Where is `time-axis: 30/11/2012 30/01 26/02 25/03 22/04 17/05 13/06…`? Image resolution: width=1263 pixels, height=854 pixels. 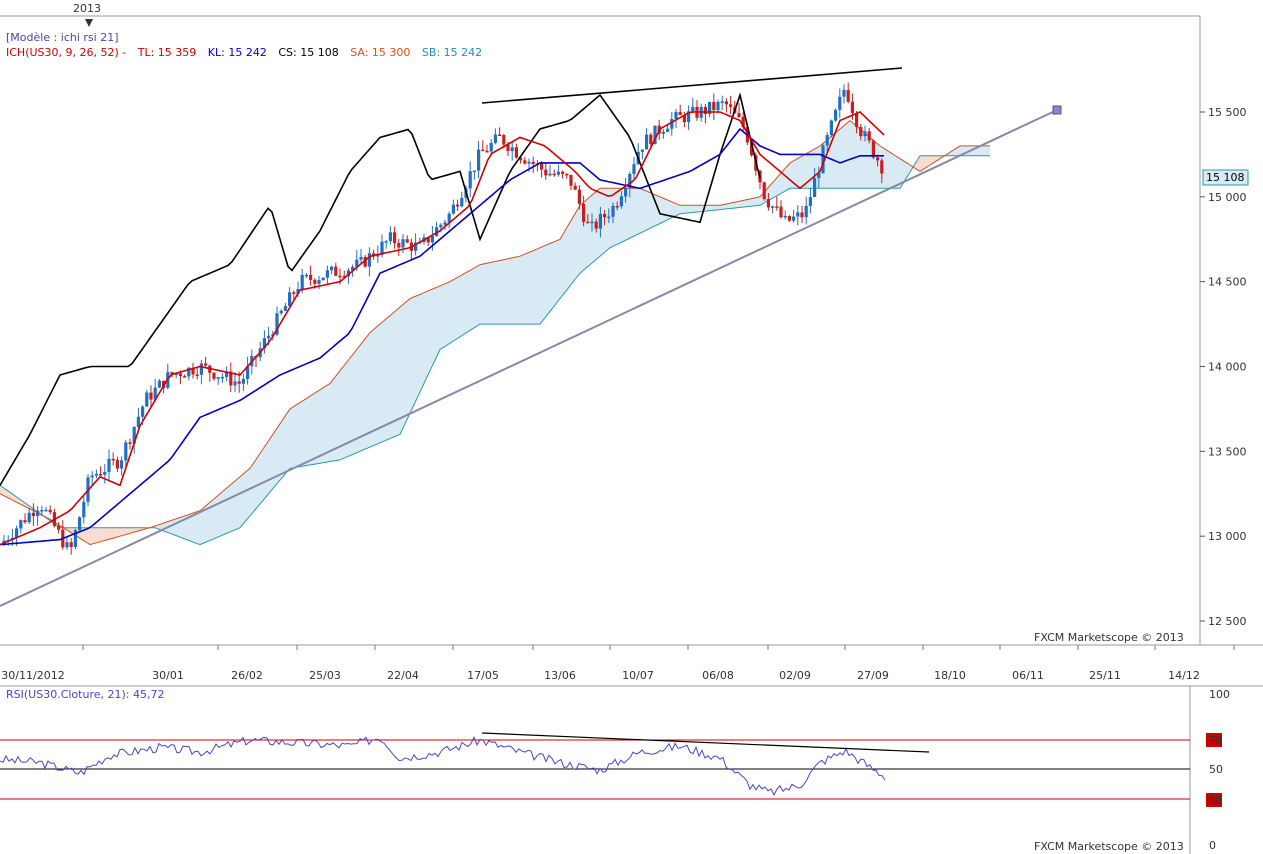 time-axis: 30/11/2012 30/01 26/02 25/03 22/04 17/05 13/06… is located at coordinates (618, 663).